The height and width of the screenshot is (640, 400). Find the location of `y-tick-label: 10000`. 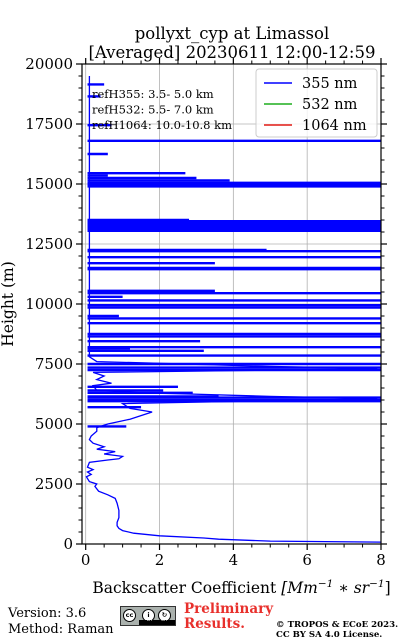

y-tick-label: 10000 is located at coordinates (49, 304).